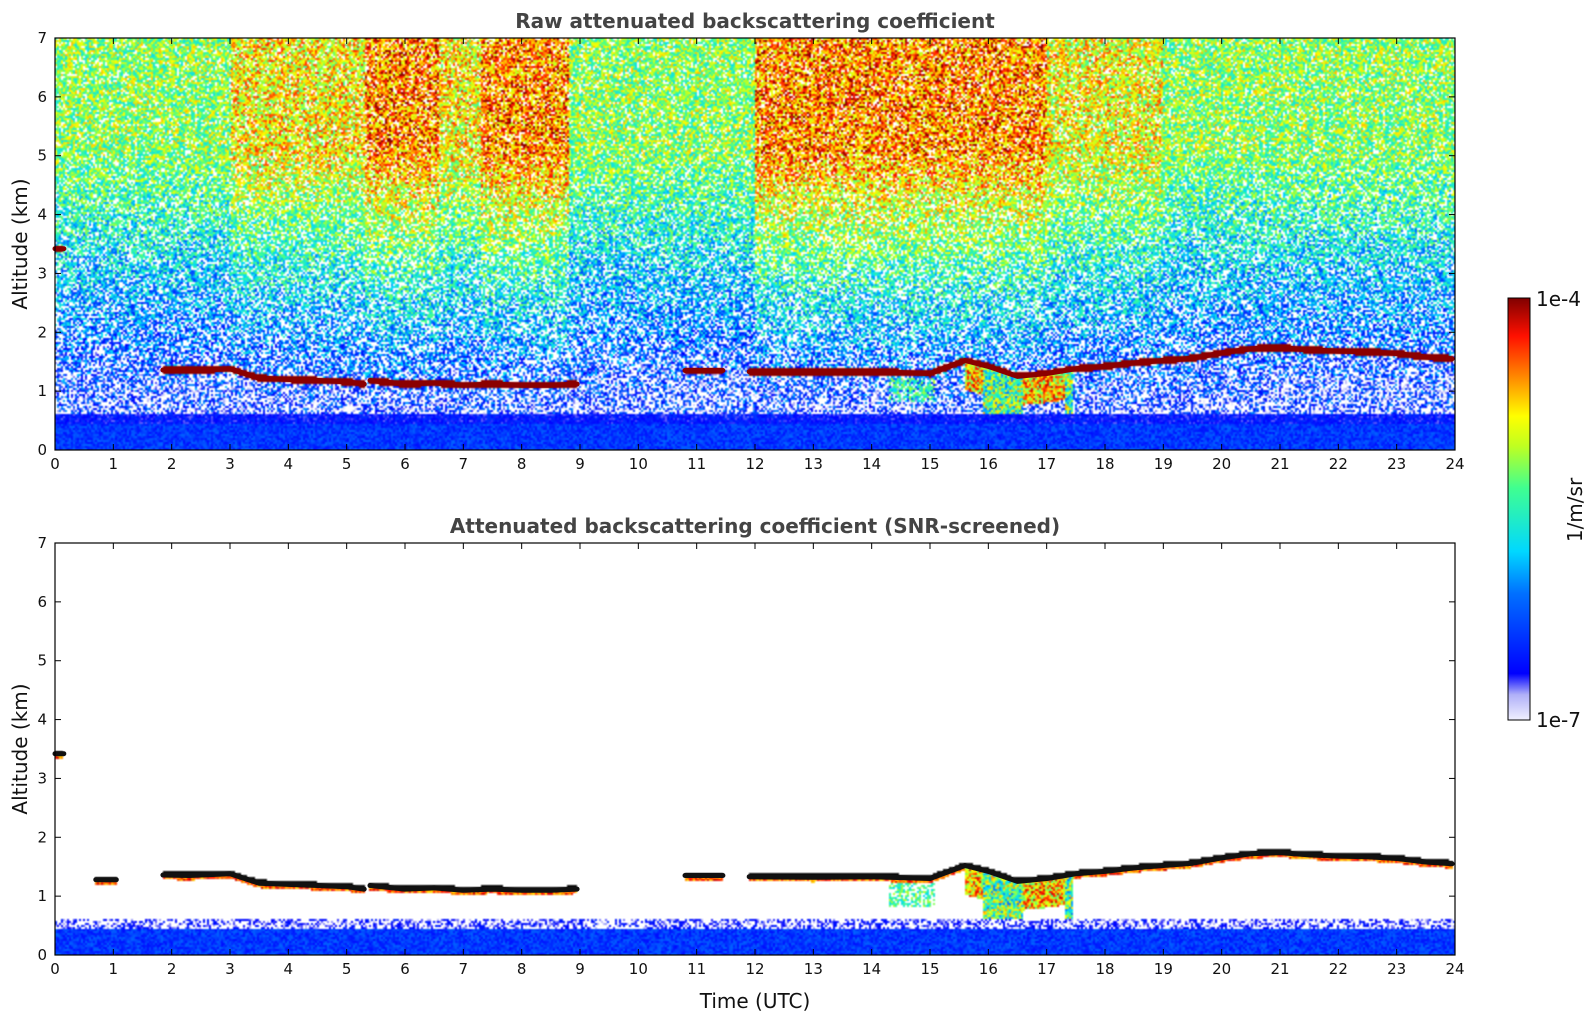  Describe the element at coordinates (1558, 299) in the screenshot. I see `colorbar-max-label: 1e-4` at that location.